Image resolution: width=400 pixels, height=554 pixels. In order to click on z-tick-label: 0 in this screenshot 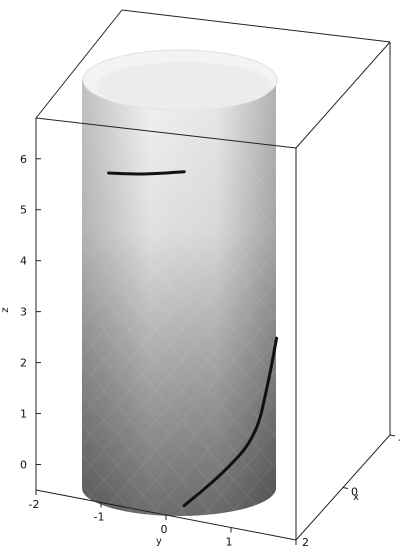, I will do `click(23, 465)`.